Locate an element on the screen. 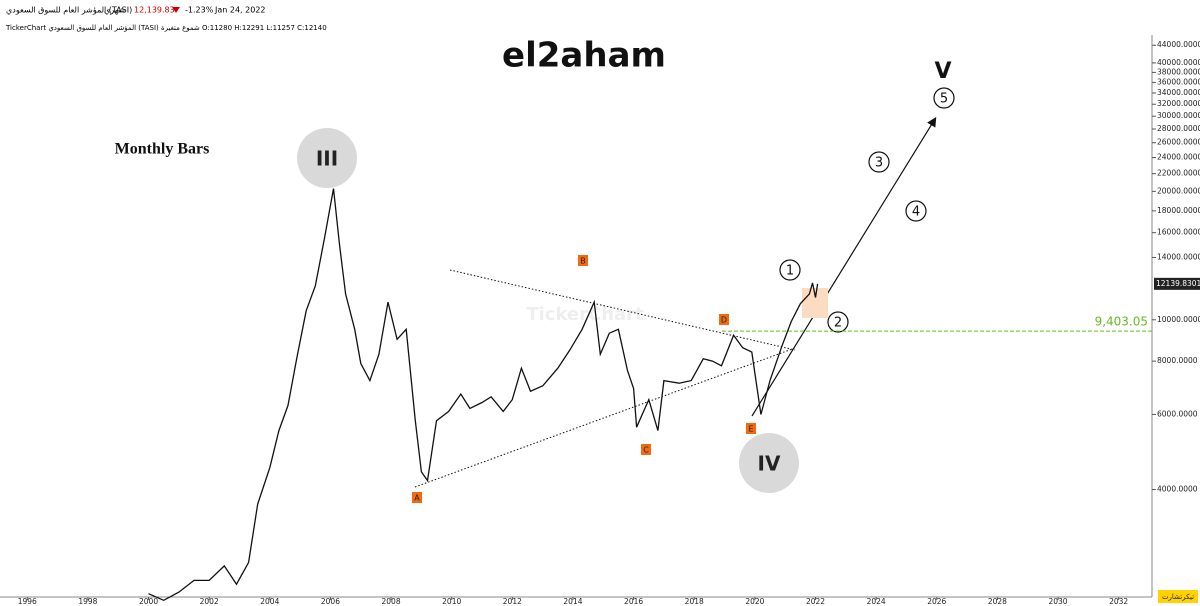 Image resolution: width=1200 pixels, height=606 pixels. y-tick-label: 34000.0000 is located at coordinates (1178, 92).